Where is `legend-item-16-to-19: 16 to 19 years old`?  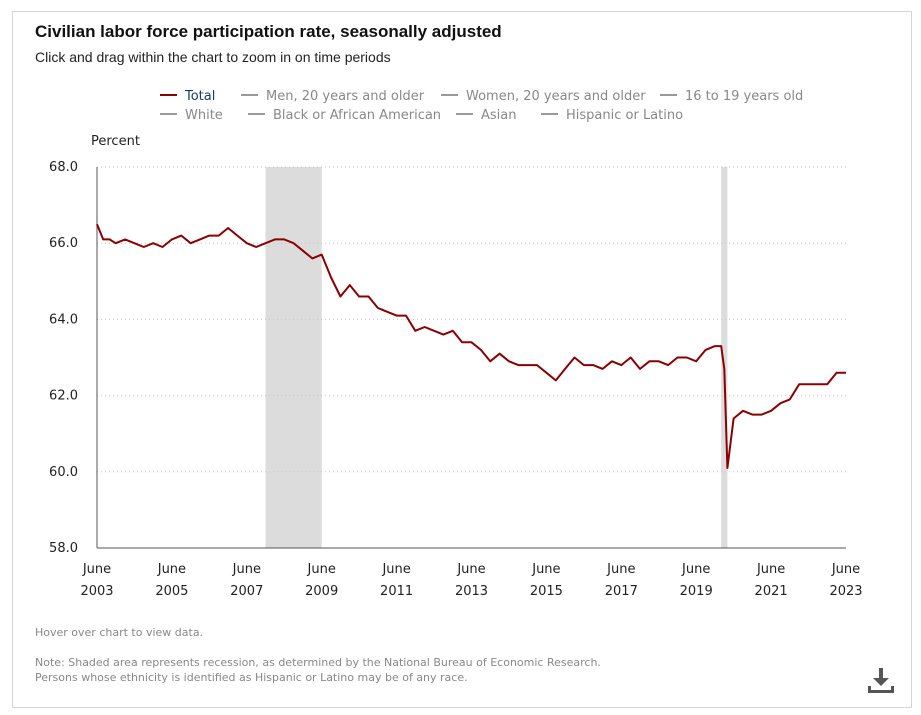 legend-item-16-to-19: 16 to 19 years old is located at coordinates (731, 96).